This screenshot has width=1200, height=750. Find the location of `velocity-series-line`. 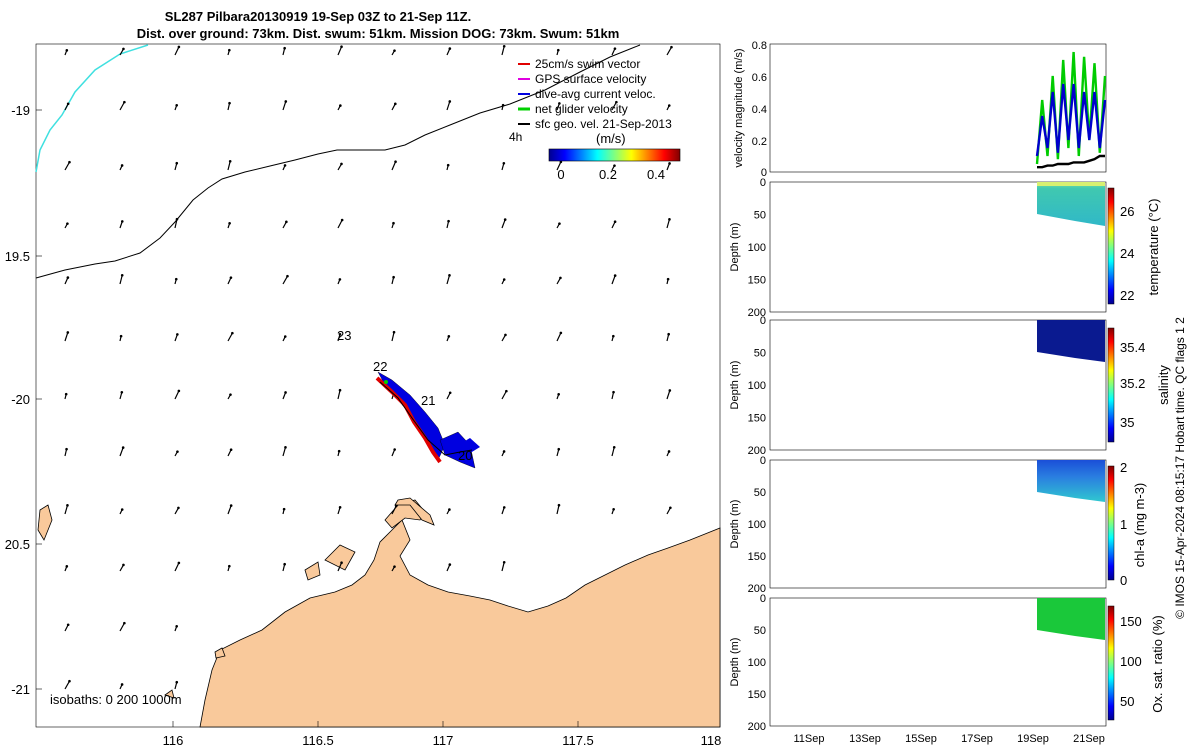

velocity-series-line is located at coordinates (1071, 161).